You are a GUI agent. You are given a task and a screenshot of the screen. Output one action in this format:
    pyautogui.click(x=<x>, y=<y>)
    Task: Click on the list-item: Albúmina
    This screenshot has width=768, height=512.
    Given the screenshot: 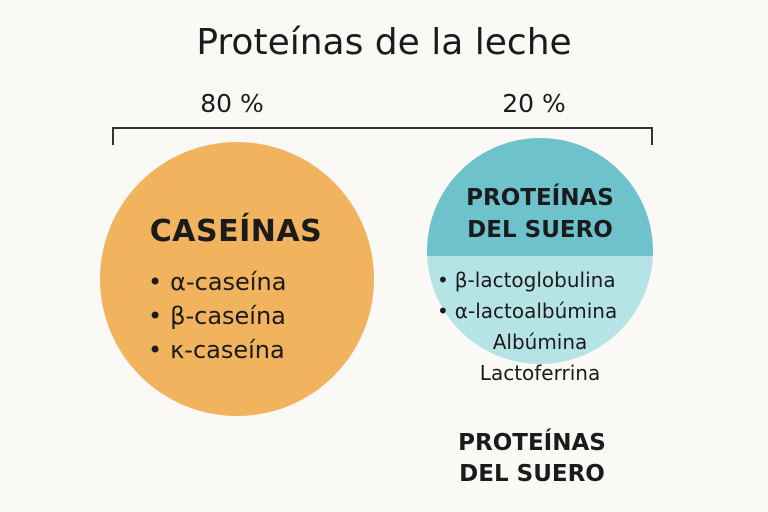 What is the action you would take?
    pyautogui.click(x=540, y=342)
    